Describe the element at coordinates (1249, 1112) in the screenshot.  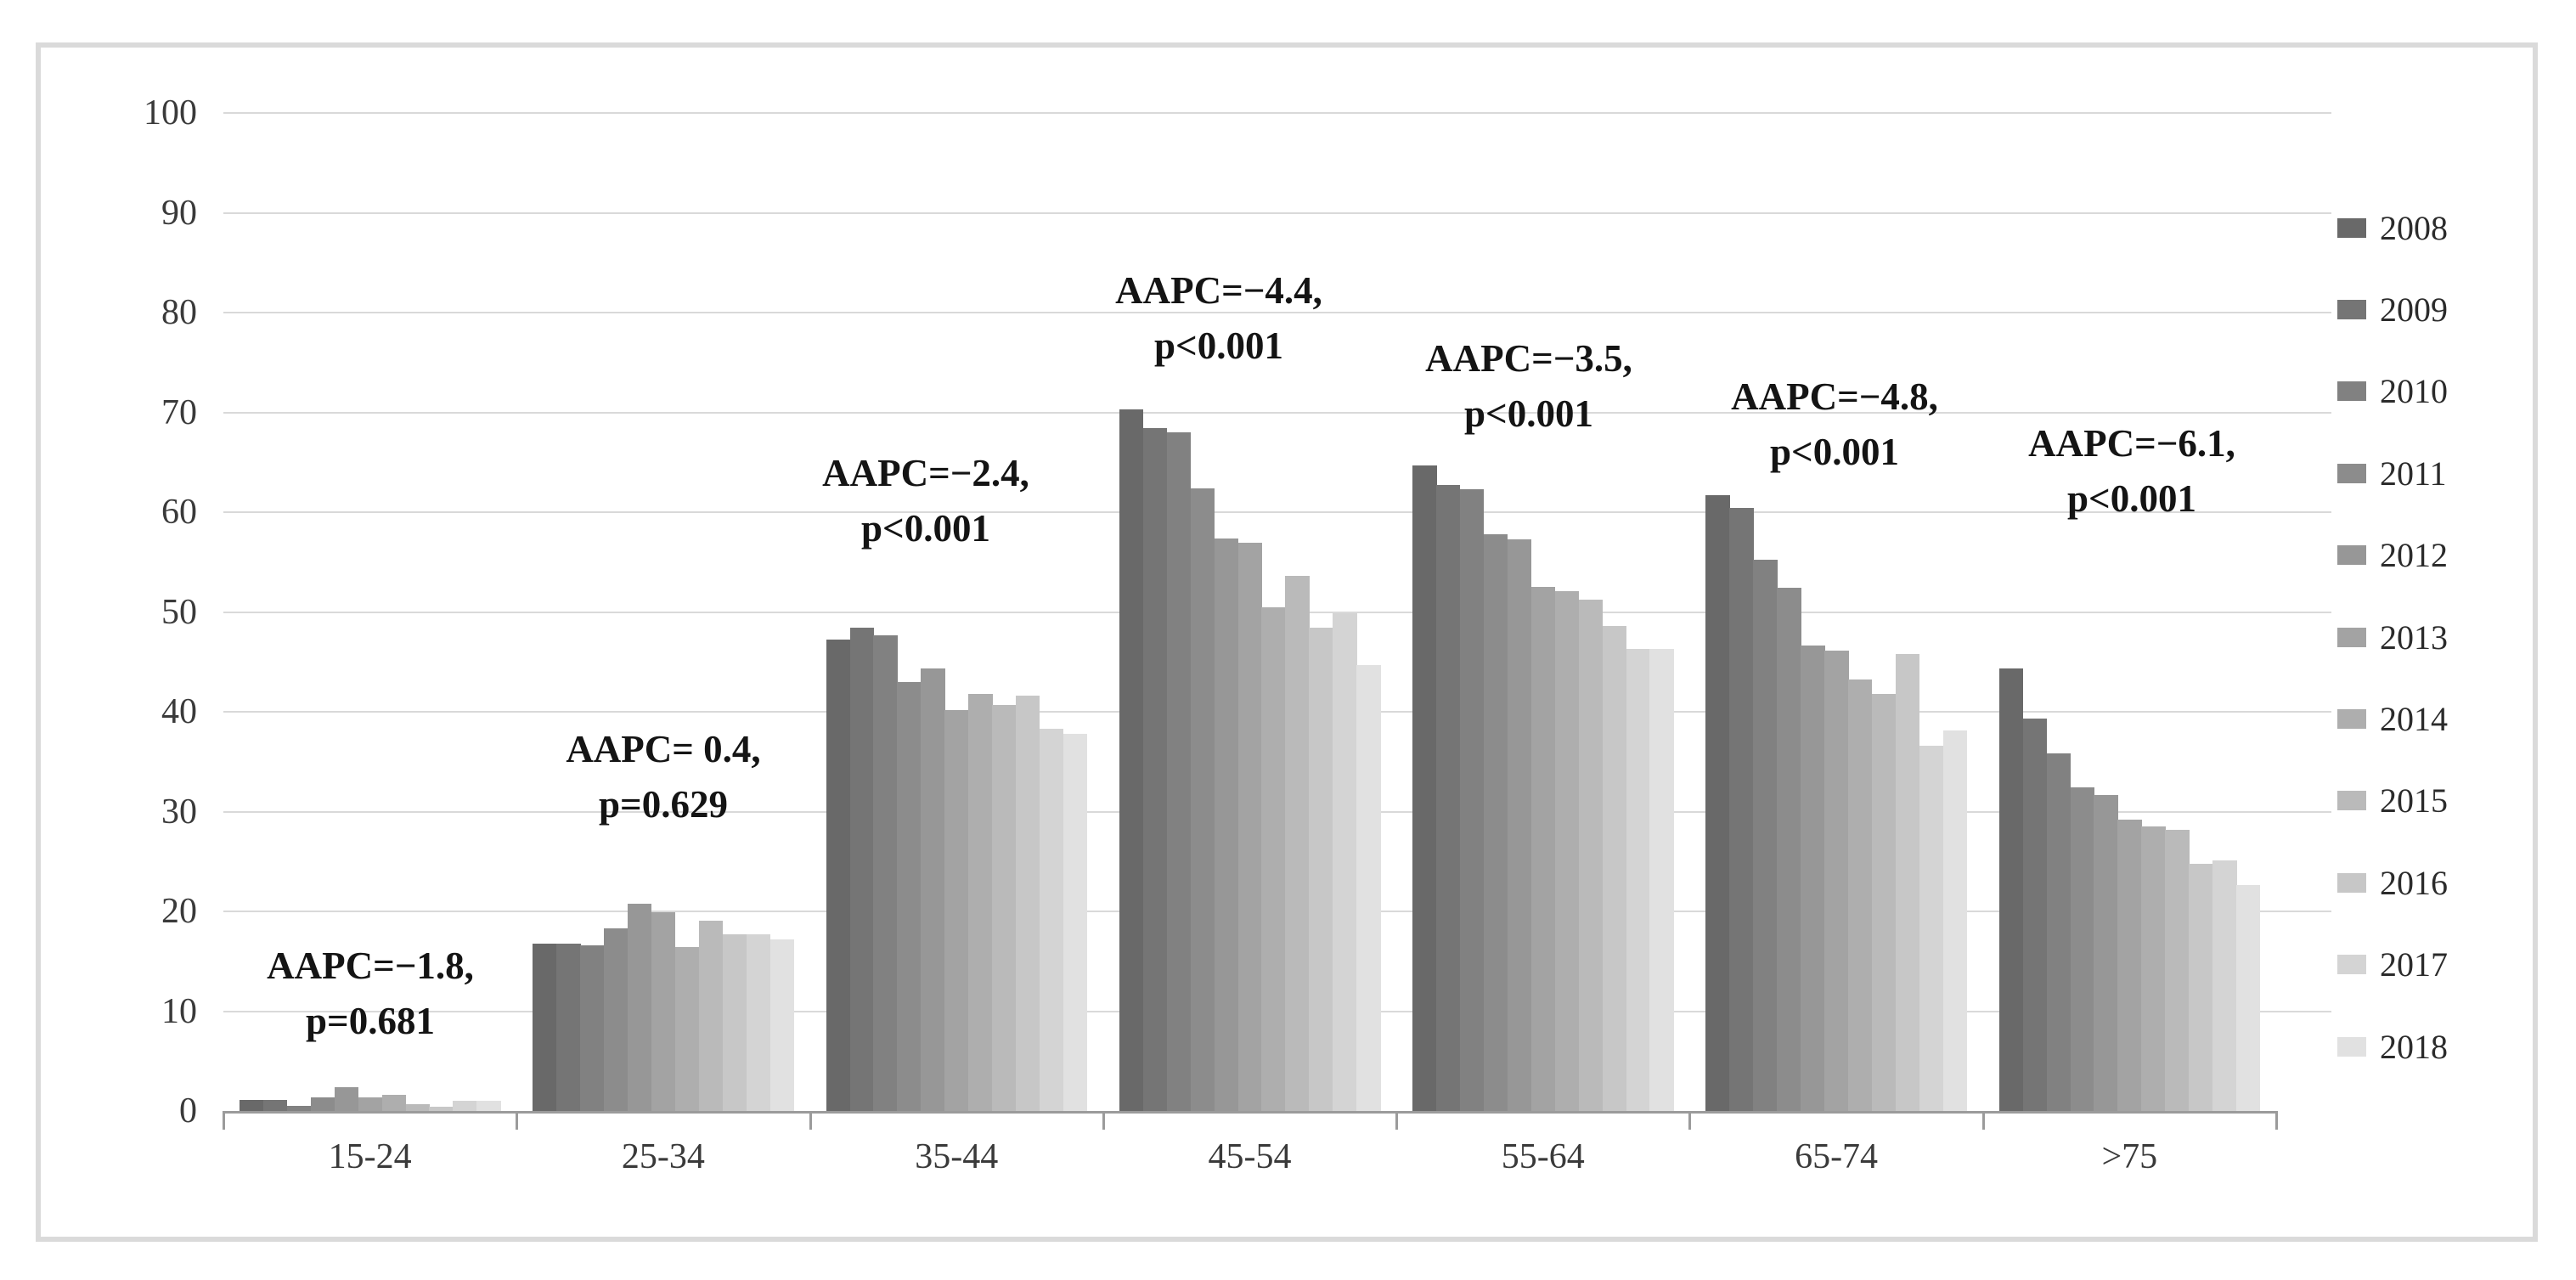
I see `x-axis-line` at that location.